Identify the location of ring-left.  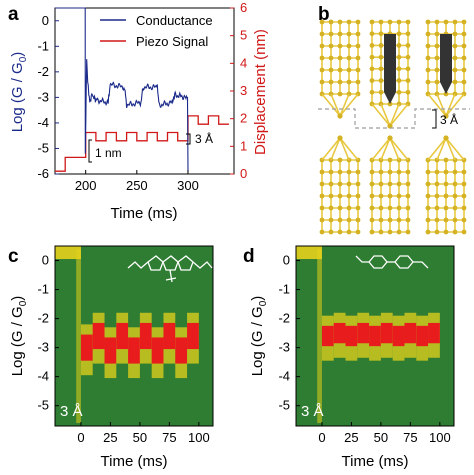
(155, 263).